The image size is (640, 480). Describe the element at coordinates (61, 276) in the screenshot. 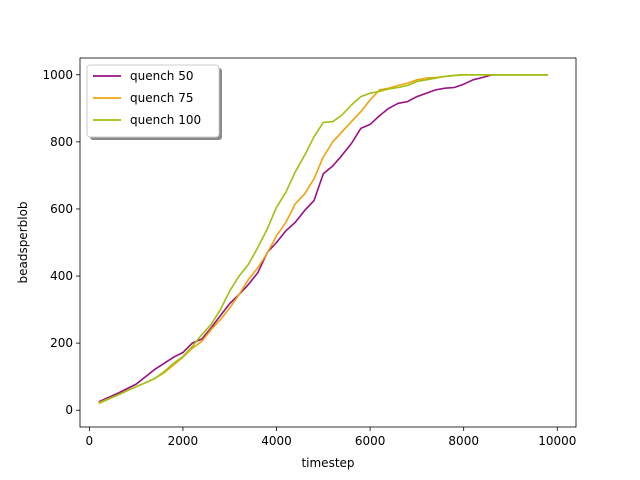

I see `y-tick-label: 400` at that location.